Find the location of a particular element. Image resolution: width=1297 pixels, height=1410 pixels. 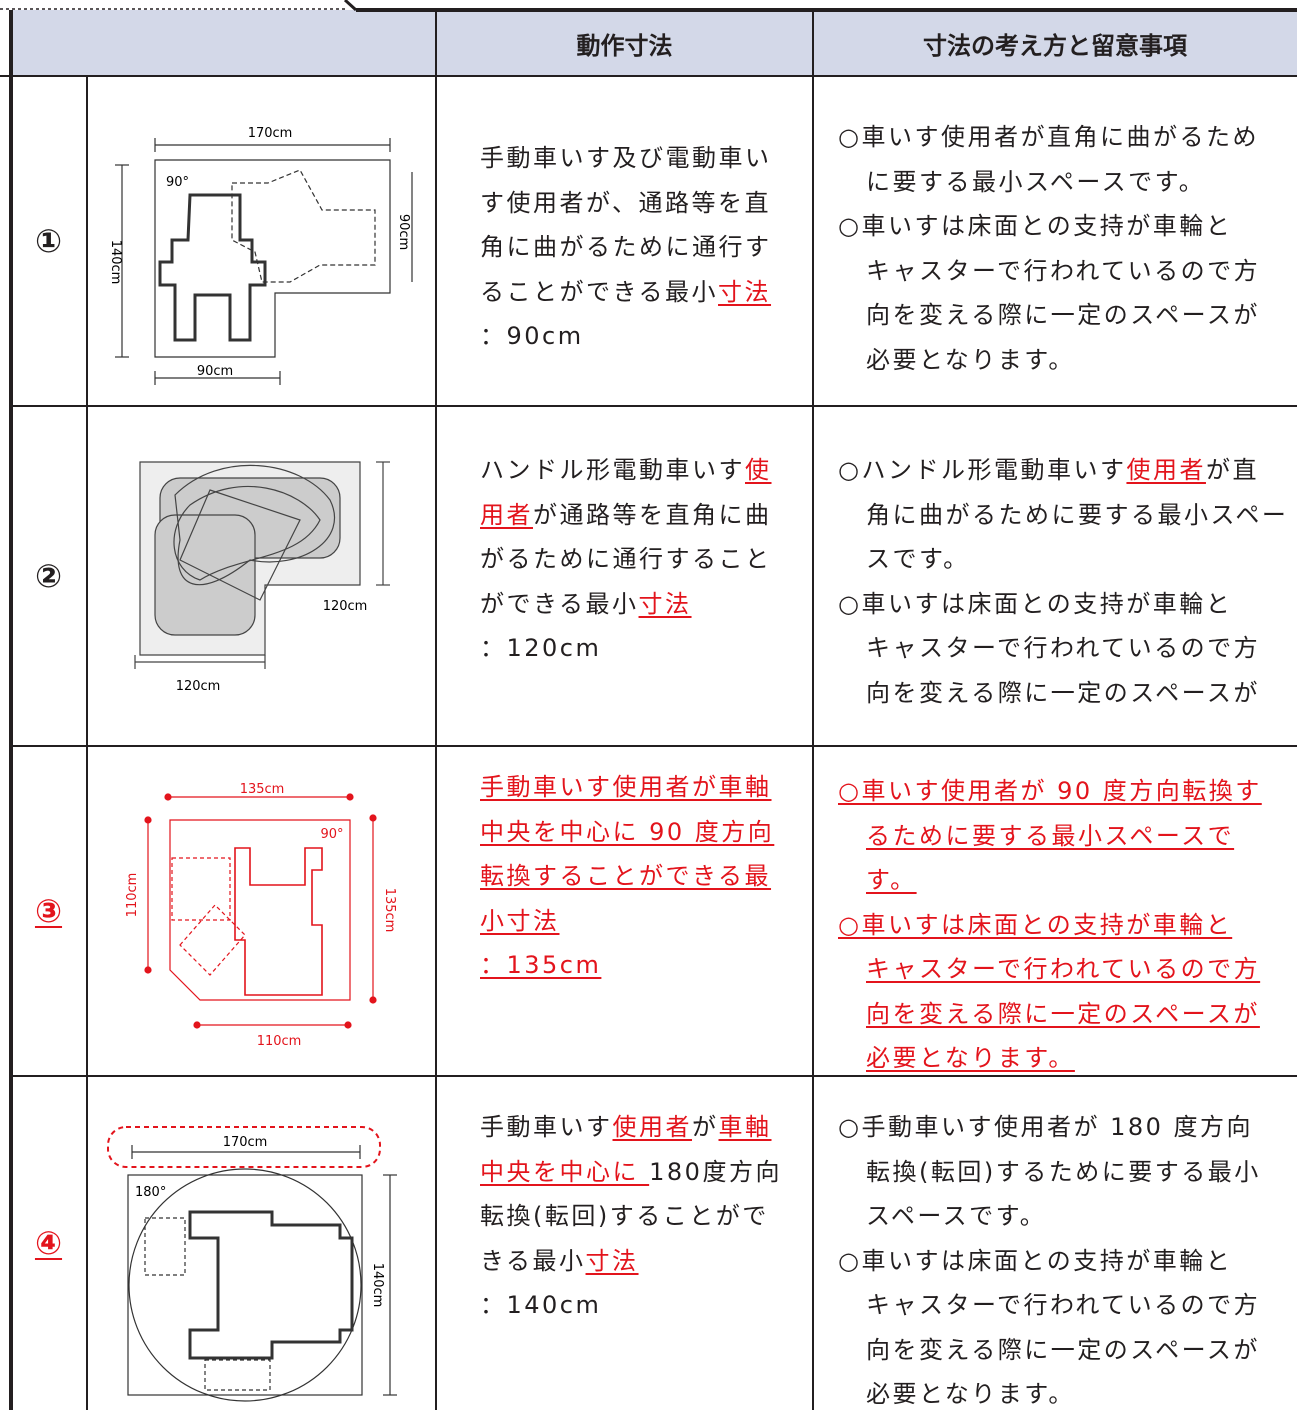

text-line: に要する最小スペースです。 is located at coordinates (1035, 182).